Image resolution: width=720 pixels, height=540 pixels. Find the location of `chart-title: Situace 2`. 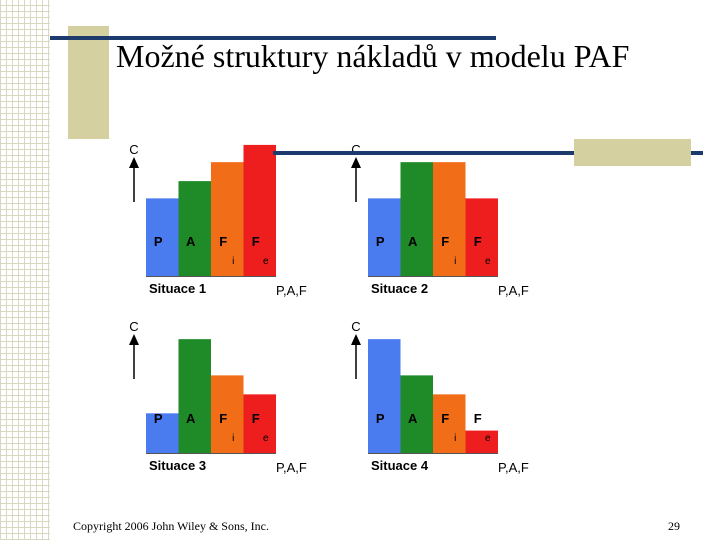

chart-title: Situace 2 is located at coordinates (399, 288).